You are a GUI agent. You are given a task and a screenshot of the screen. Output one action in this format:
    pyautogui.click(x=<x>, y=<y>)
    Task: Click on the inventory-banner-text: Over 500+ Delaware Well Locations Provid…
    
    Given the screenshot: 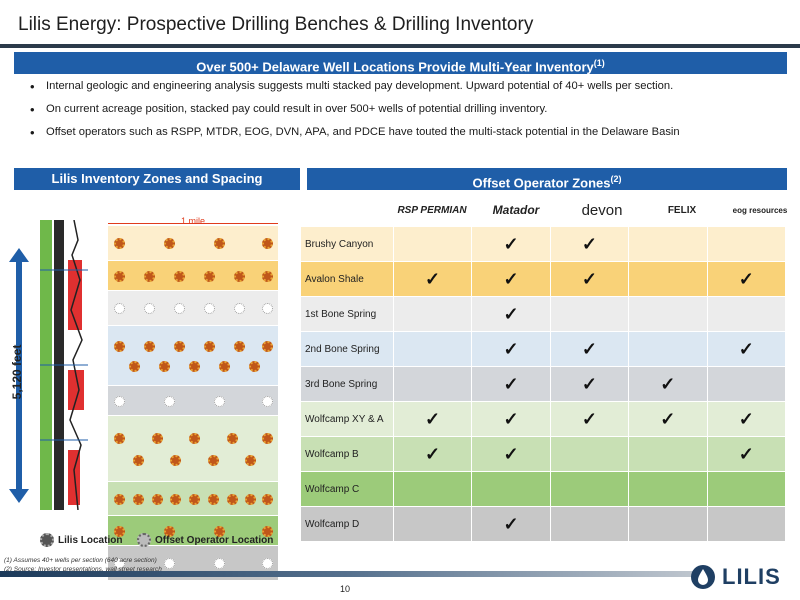 What is the action you would take?
    pyautogui.click(x=395, y=67)
    